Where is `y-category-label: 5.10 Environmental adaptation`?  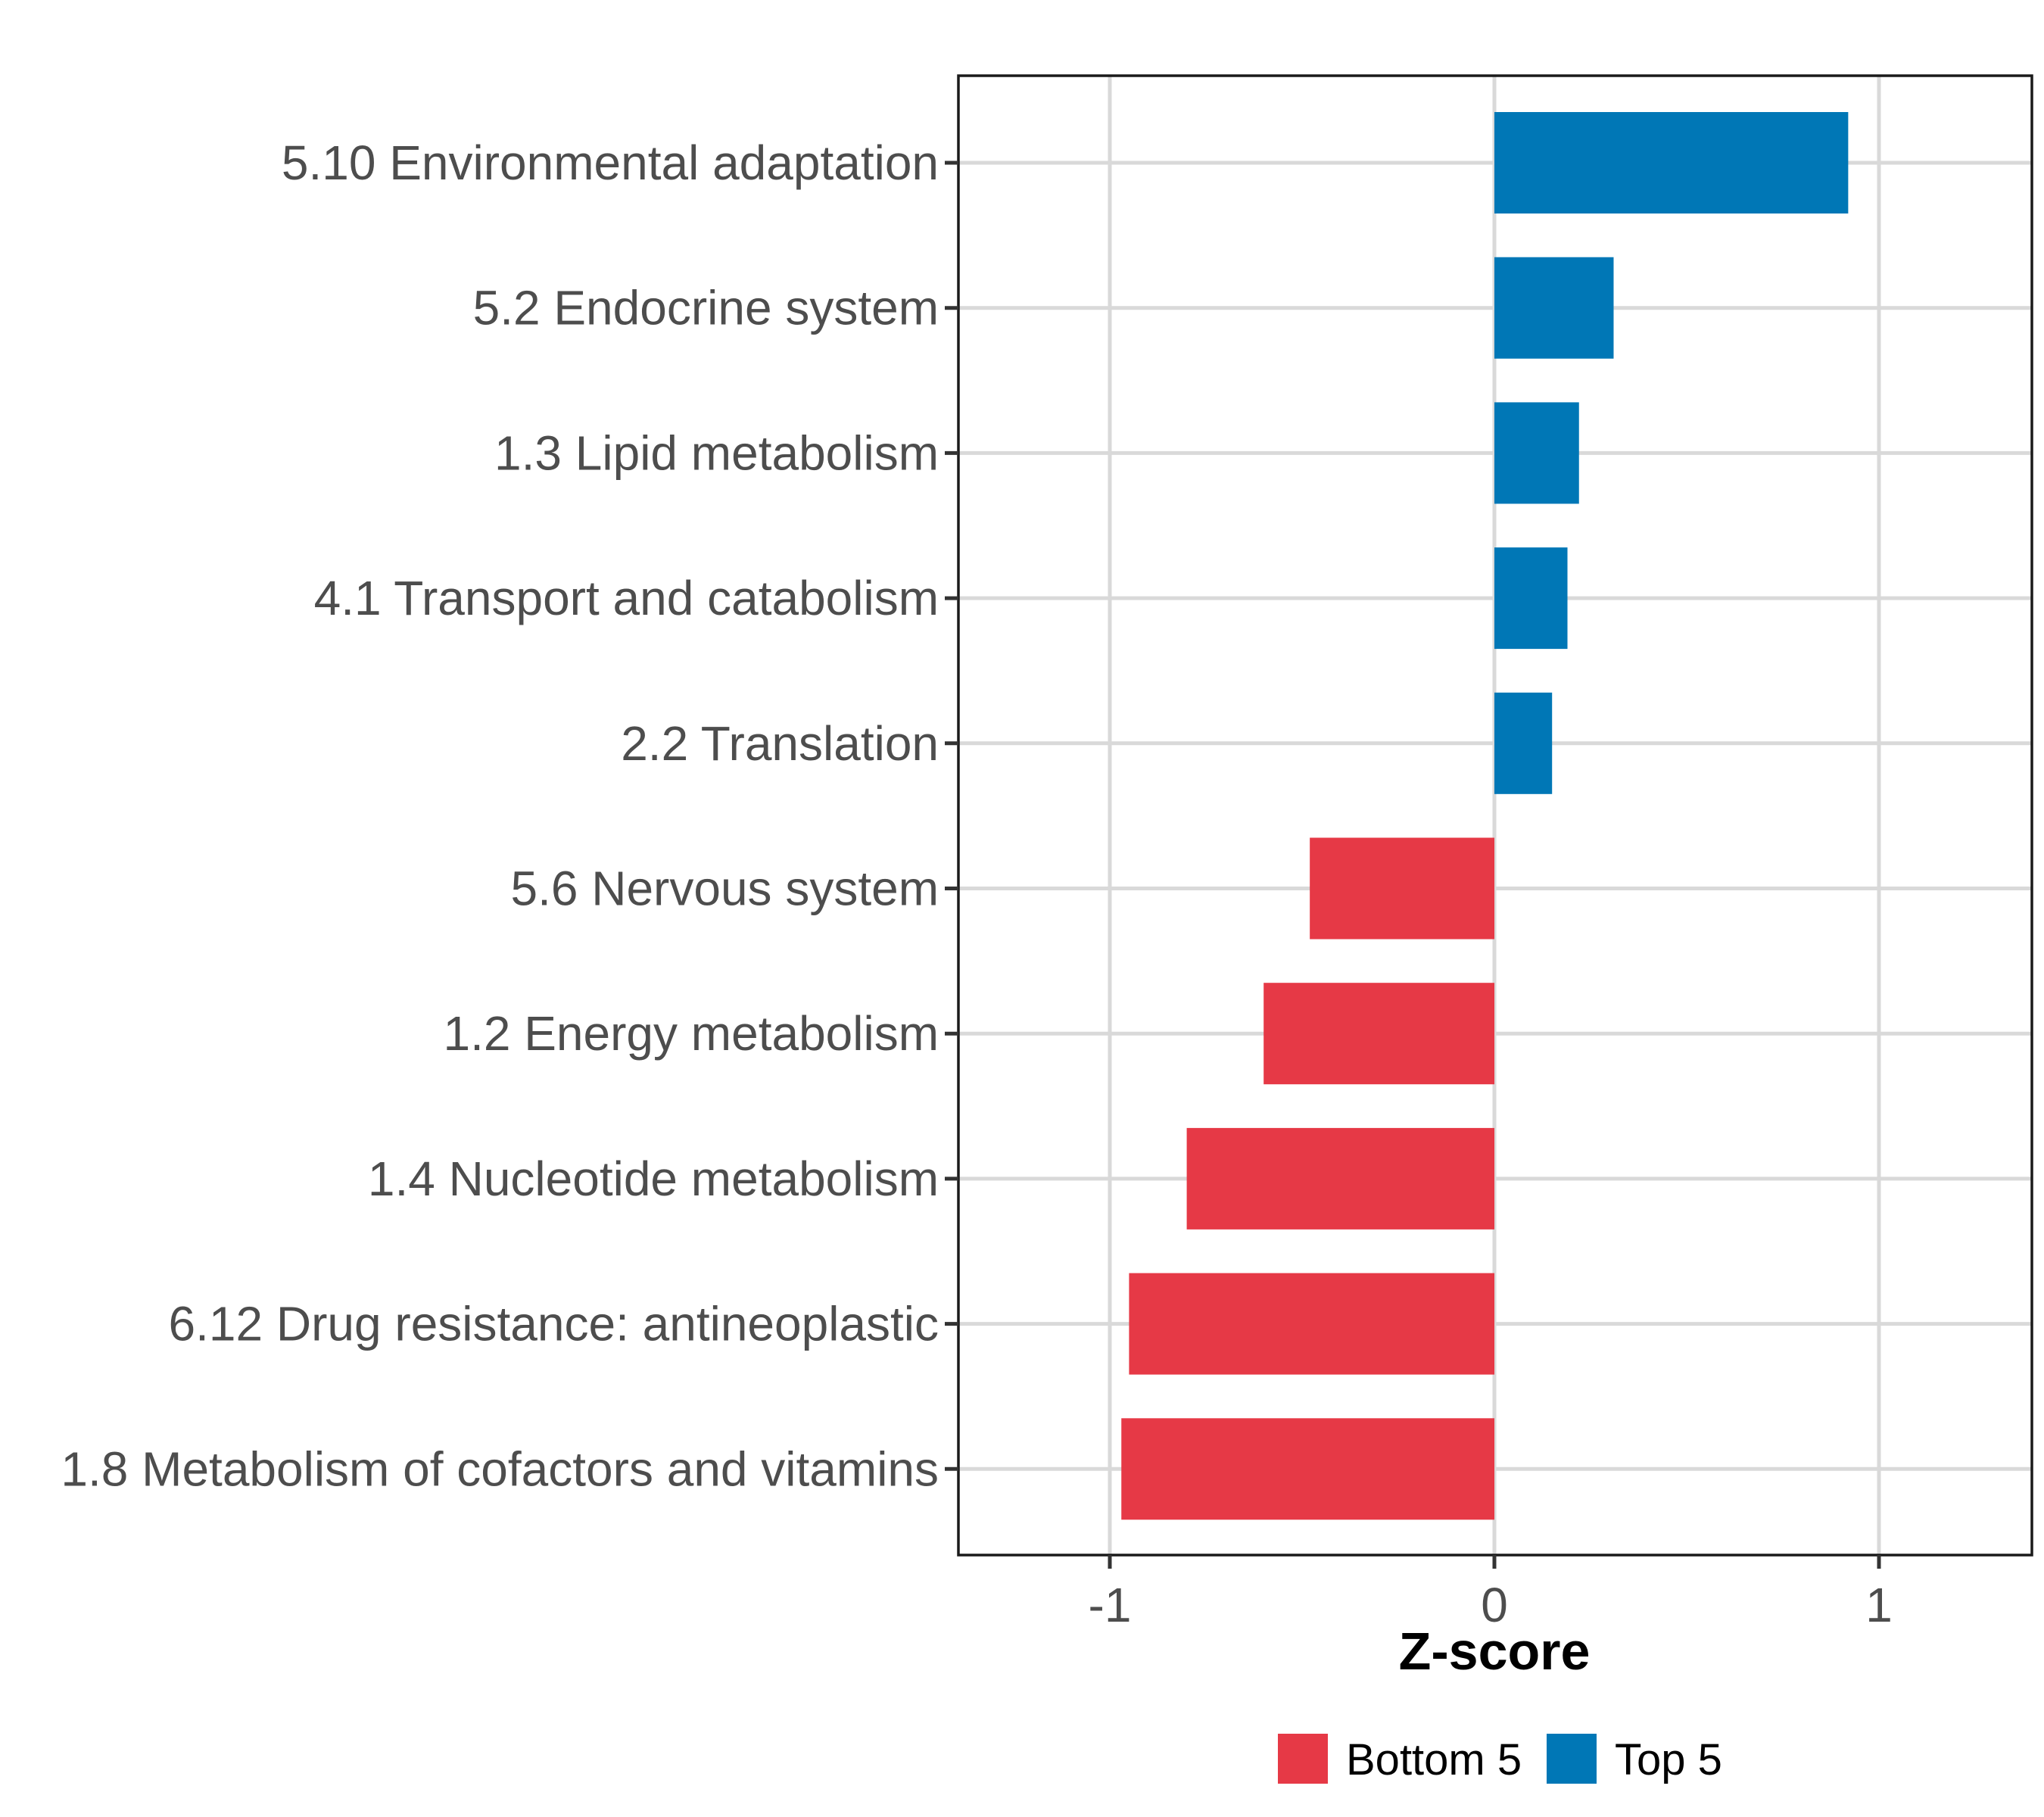
y-category-label: 5.10 Environmental adaptation is located at coordinates (610, 163).